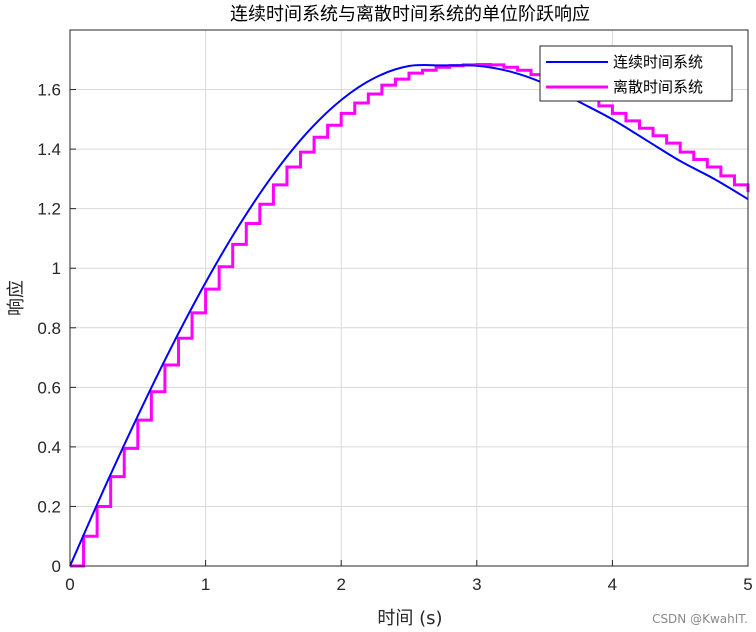 Image resolution: width=756 pixels, height=632 pixels. I want to click on y-tick-label: 0.2, so click(49, 506).